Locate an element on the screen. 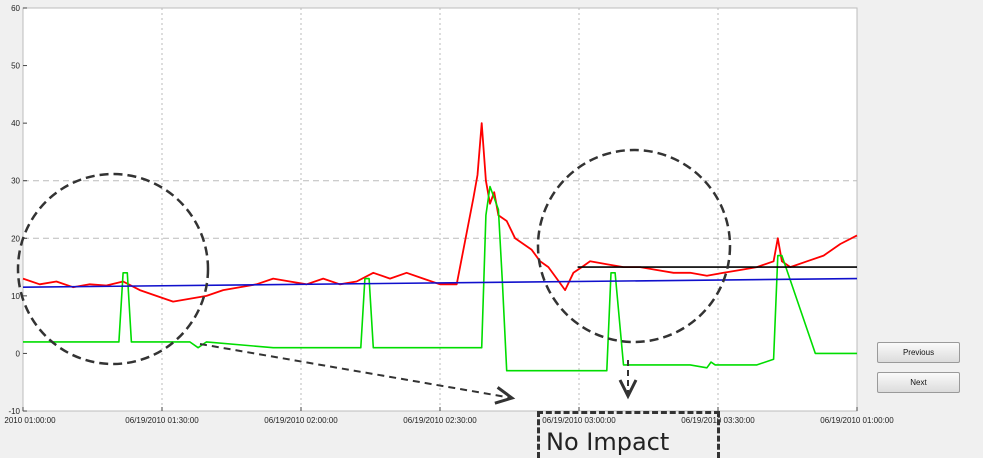 The width and height of the screenshot is (983, 458). x-tick-label: 06/19/2010 02:00:00 is located at coordinates (301, 420).